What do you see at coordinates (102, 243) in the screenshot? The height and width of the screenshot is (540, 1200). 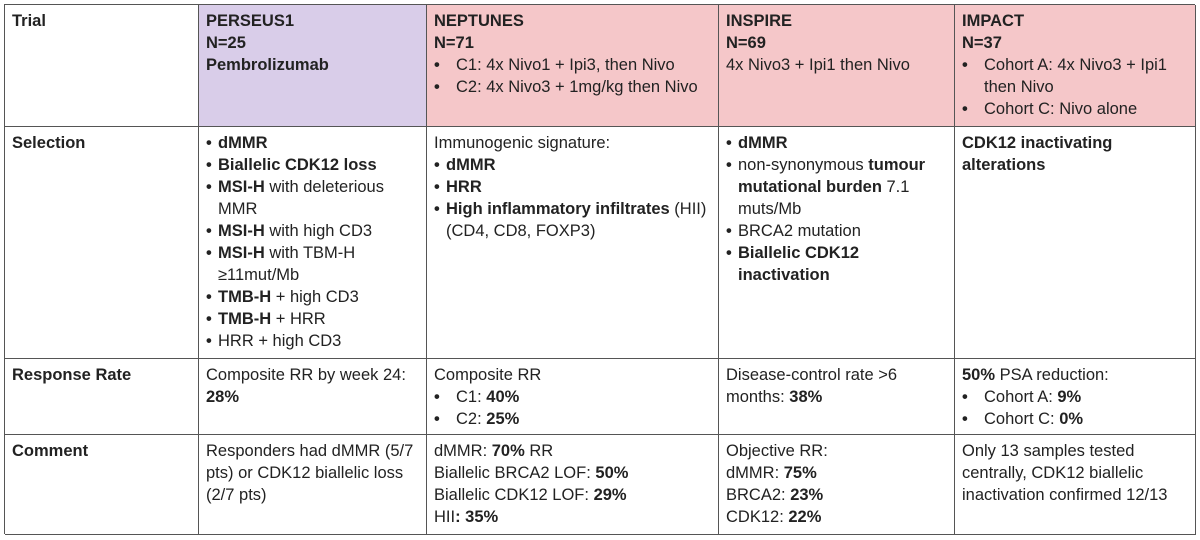 I see `row-label-selection: Selection` at bounding box center [102, 243].